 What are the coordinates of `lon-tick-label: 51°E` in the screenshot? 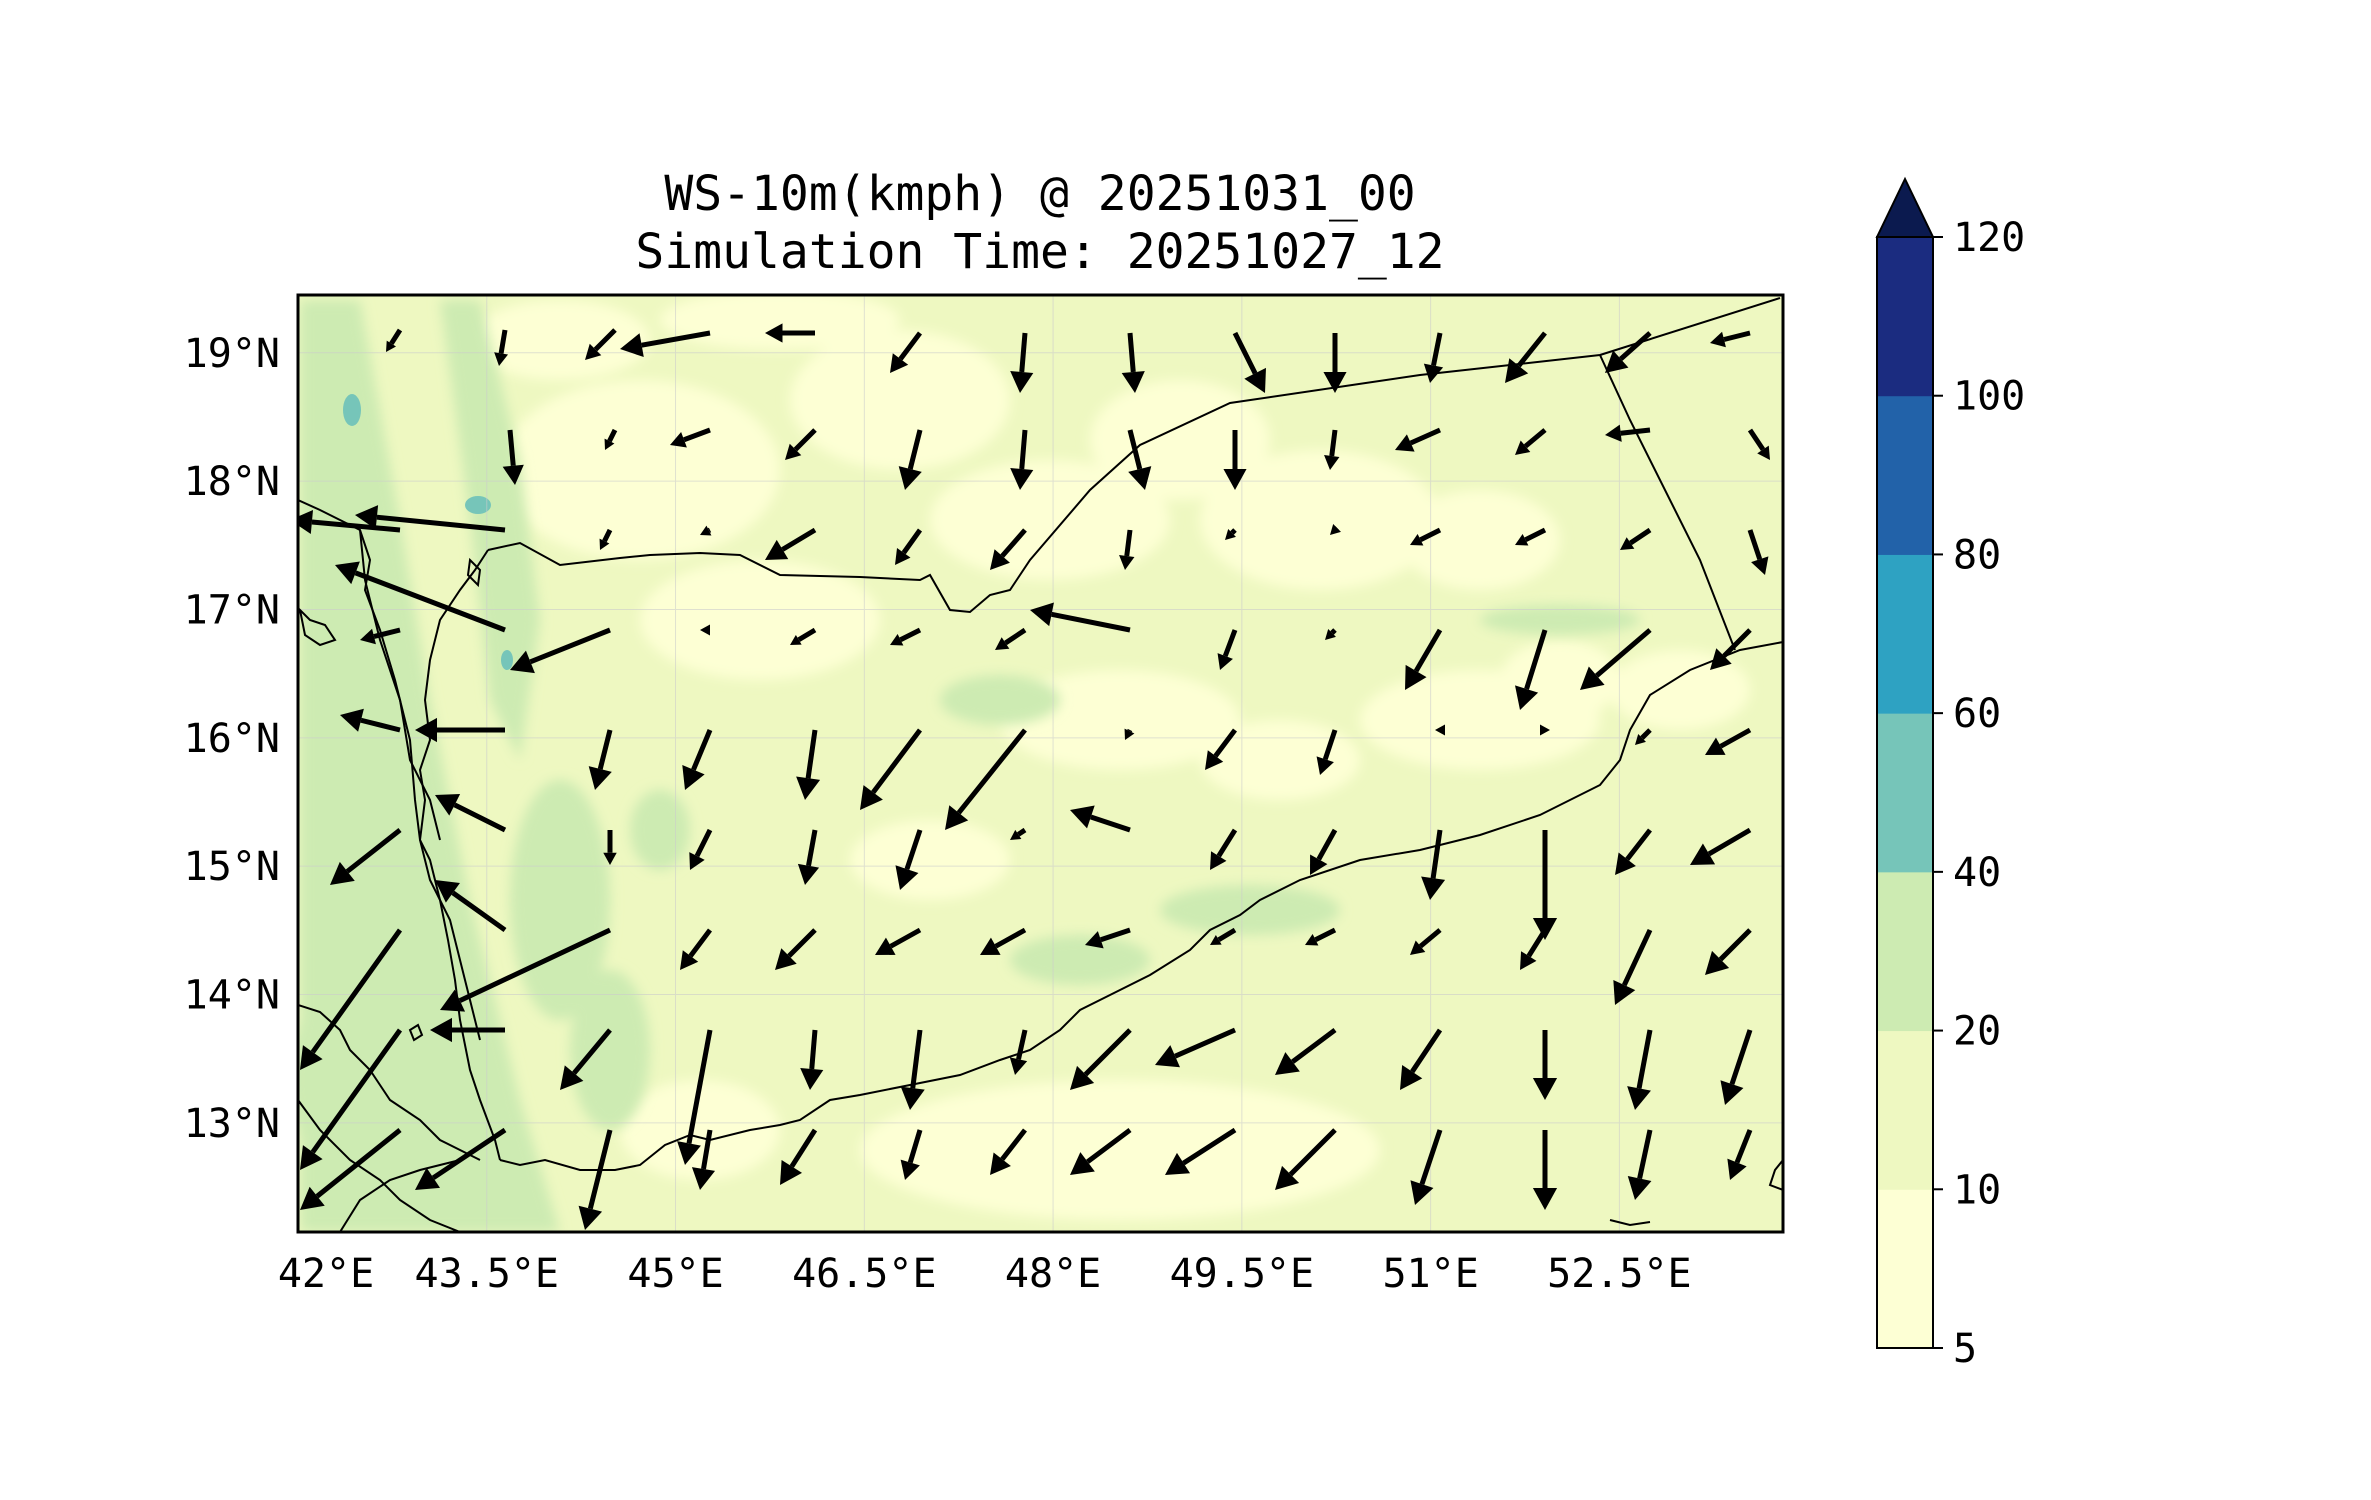 It's located at (1430, 1274).